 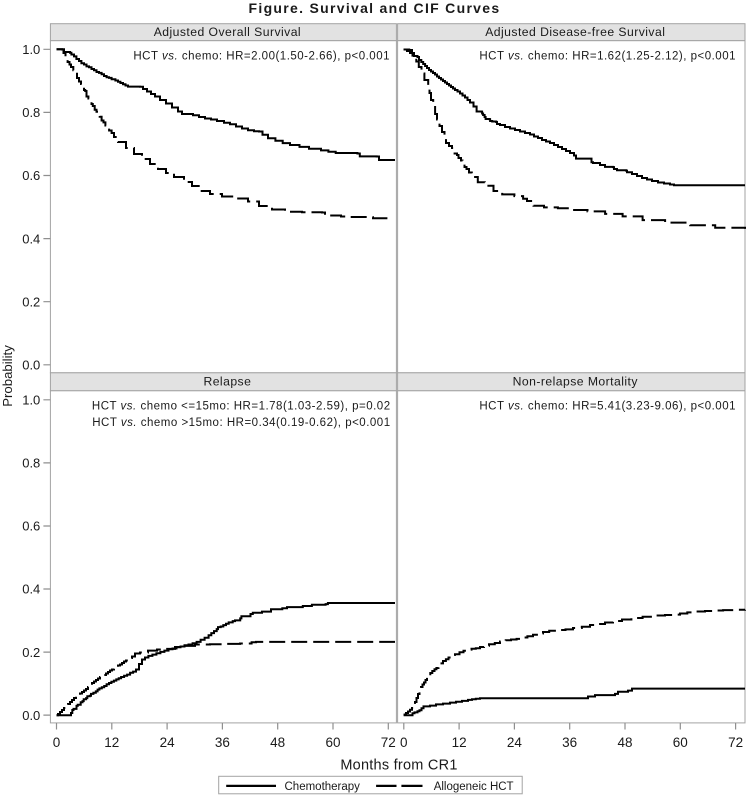 What do you see at coordinates (375, 8) in the screenshot?
I see `svg-text:Figure. Survival and CIF Curve: Figure. Survival and CIF Curves` at bounding box center [375, 8].